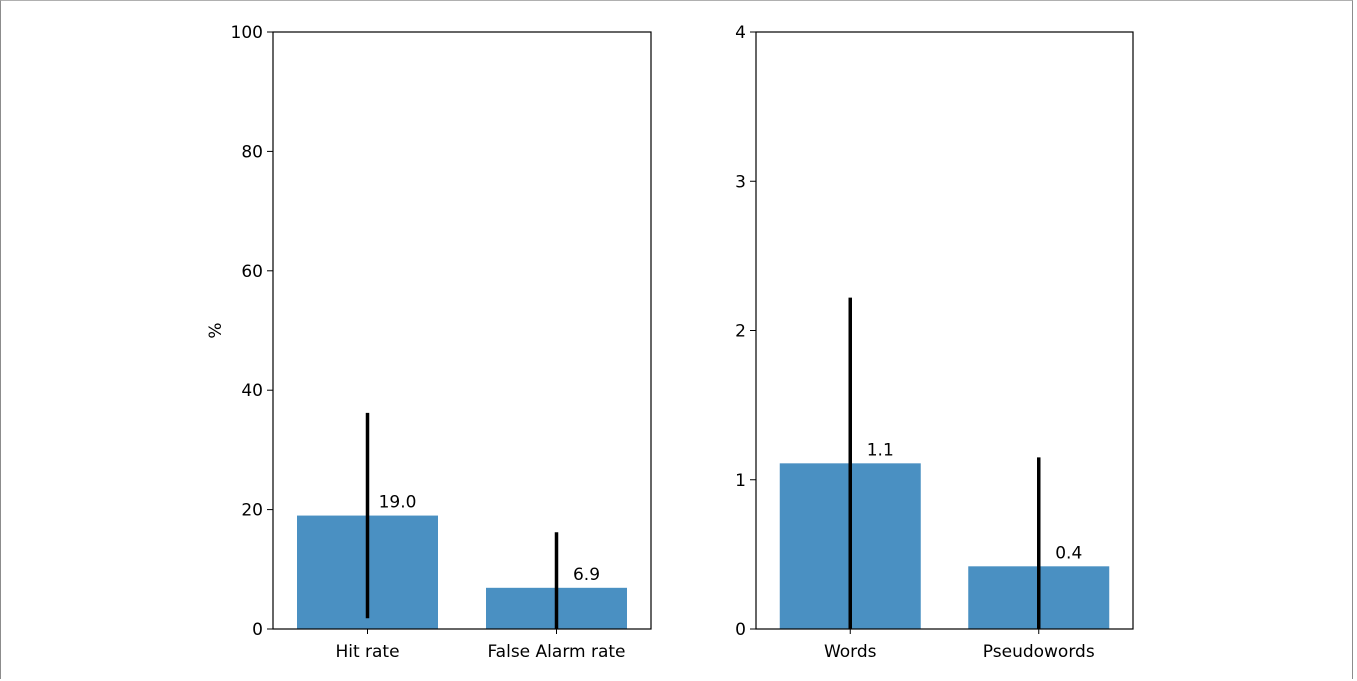 The height and width of the screenshot is (681, 1357). What do you see at coordinates (740, 33) in the screenshot?
I see `y-tick-label: 4` at bounding box center [740, 33].